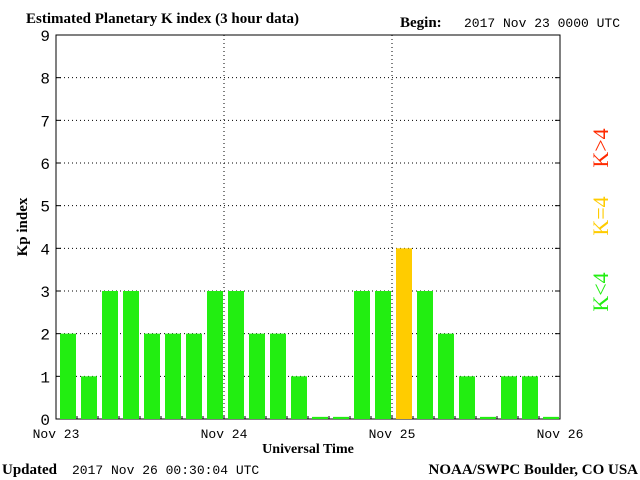  Describe the element at coordinates (165, 470) in the screenshot. I see `updated-value: 2017 Nov 26 00:30:04 UTC` at that location.